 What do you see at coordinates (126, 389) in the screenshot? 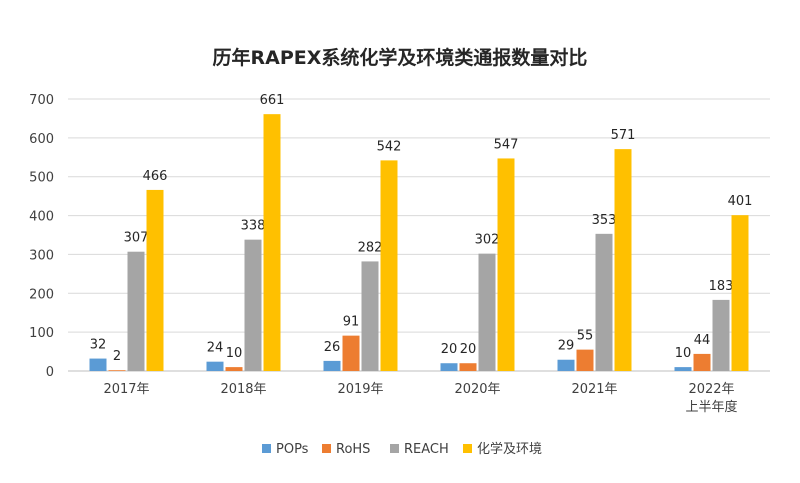
I see `x-tick-label: 2017年` at bounding box center [126, 389].